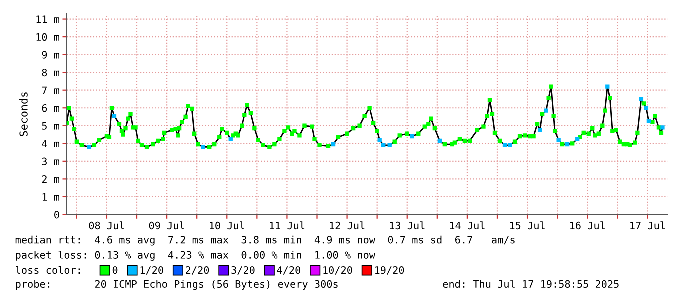 This screenshot has height=297, width=697. What do you see at coordinates (51, 72) in the screenshot?
I see `y-tick-label: 8 m` at bounding box center [51, 72].